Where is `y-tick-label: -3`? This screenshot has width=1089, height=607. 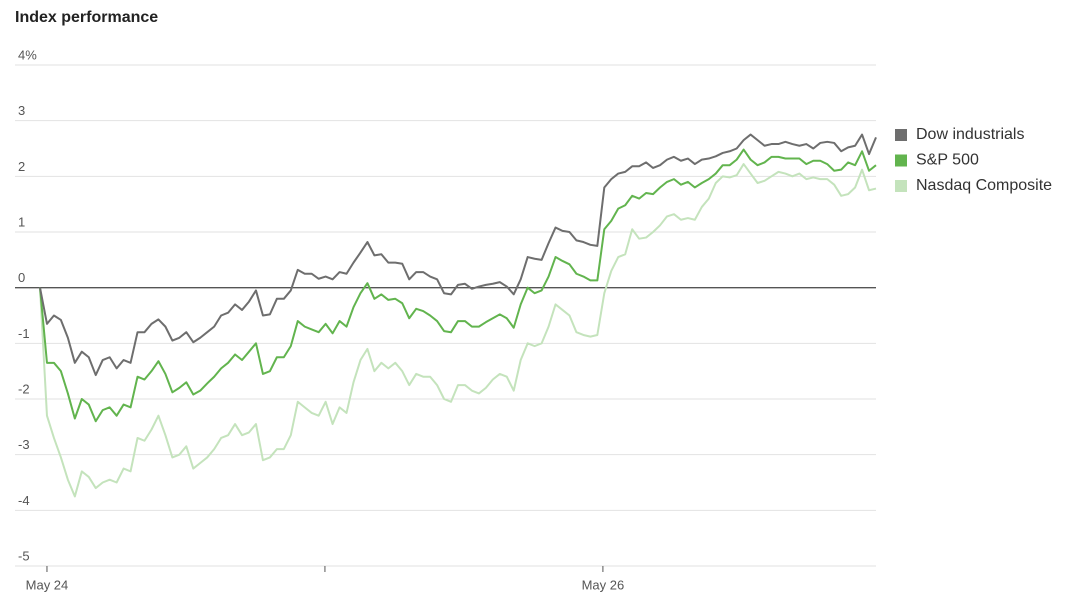 y-tick-label: -3 is located at coordinates (24, 444).